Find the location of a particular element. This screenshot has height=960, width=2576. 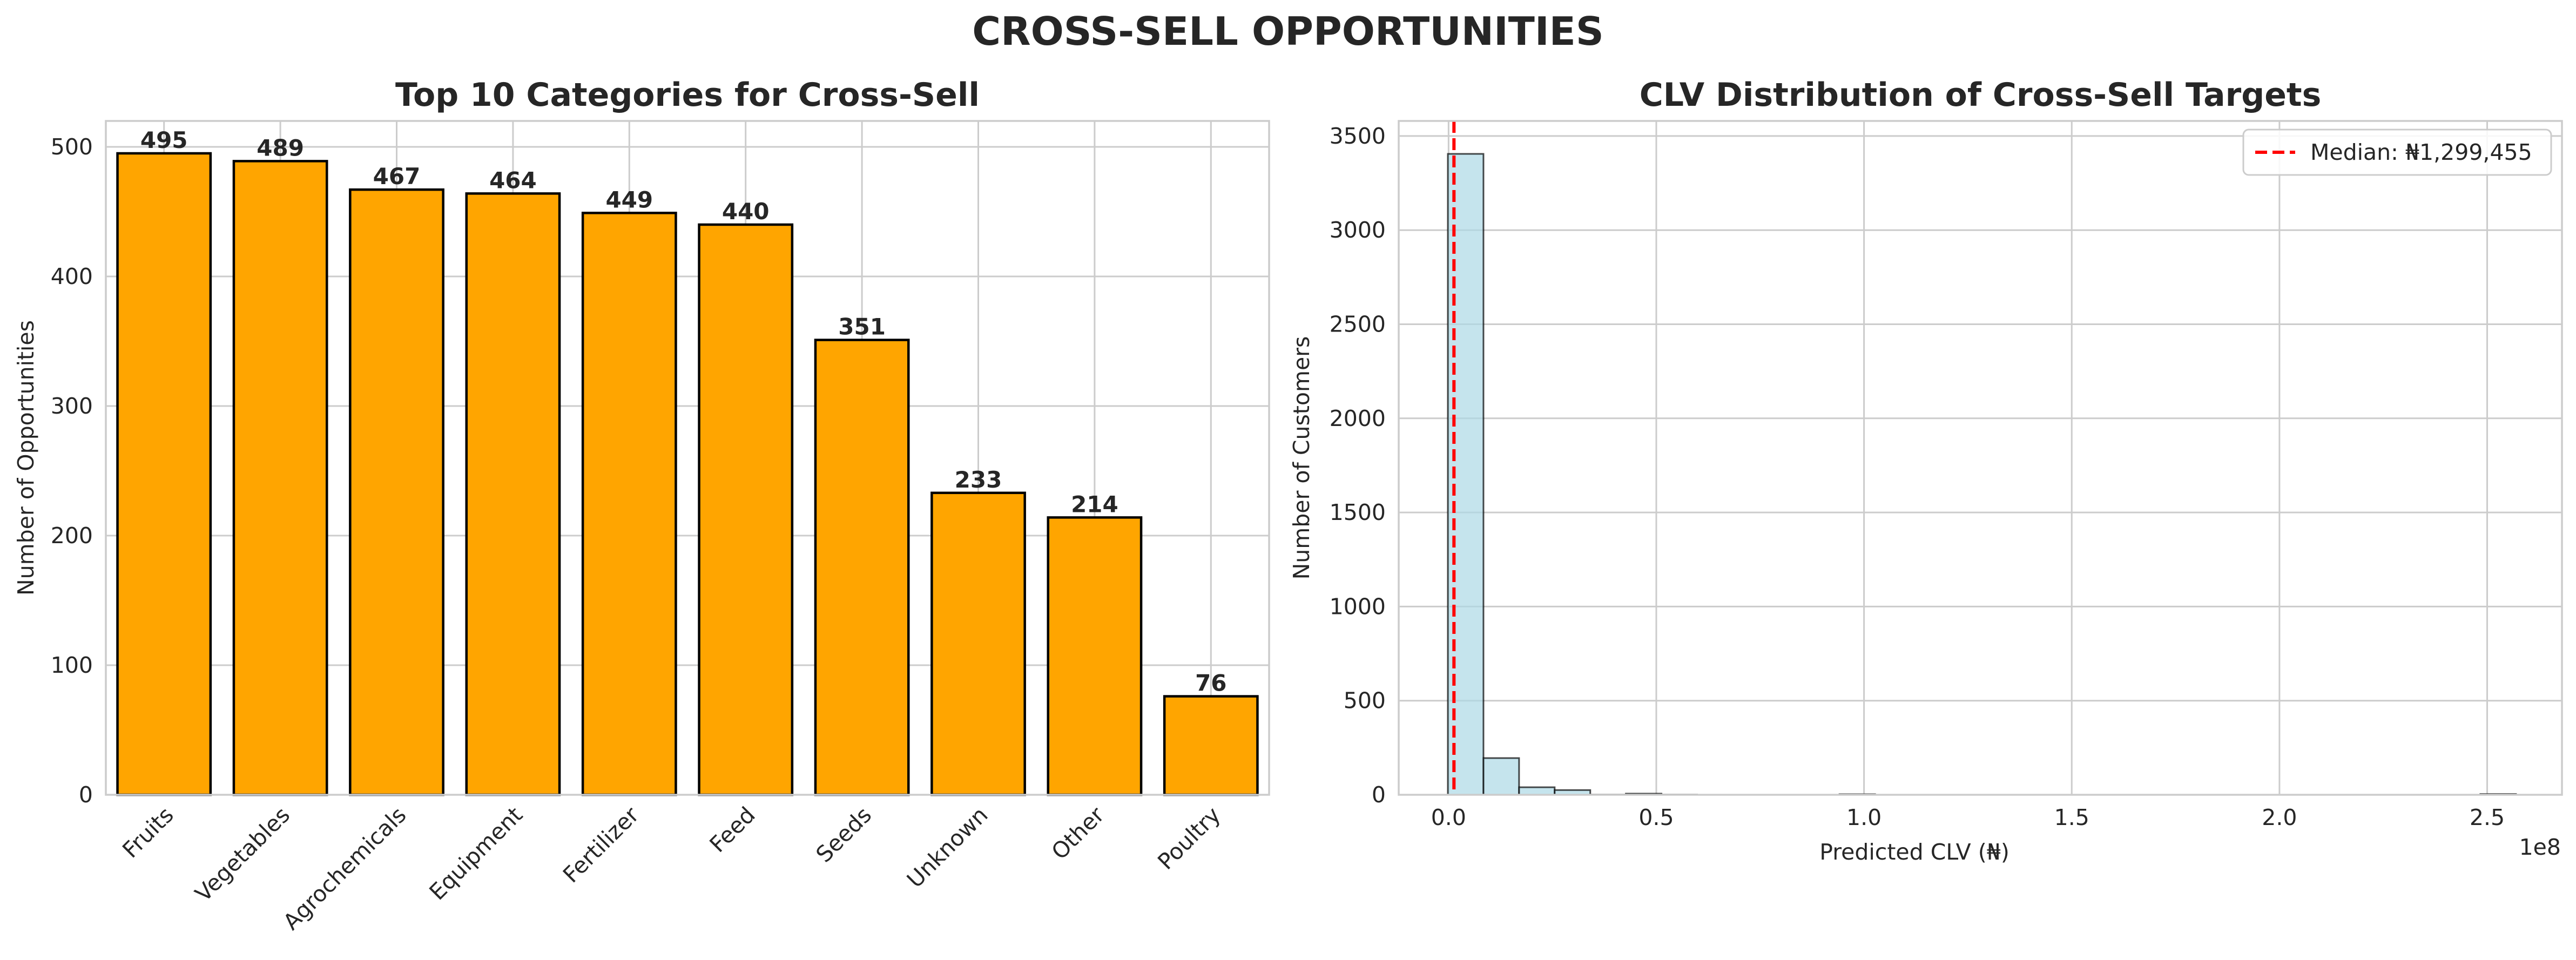

y-tick-label: 100 is located at coordinates (72, 665).